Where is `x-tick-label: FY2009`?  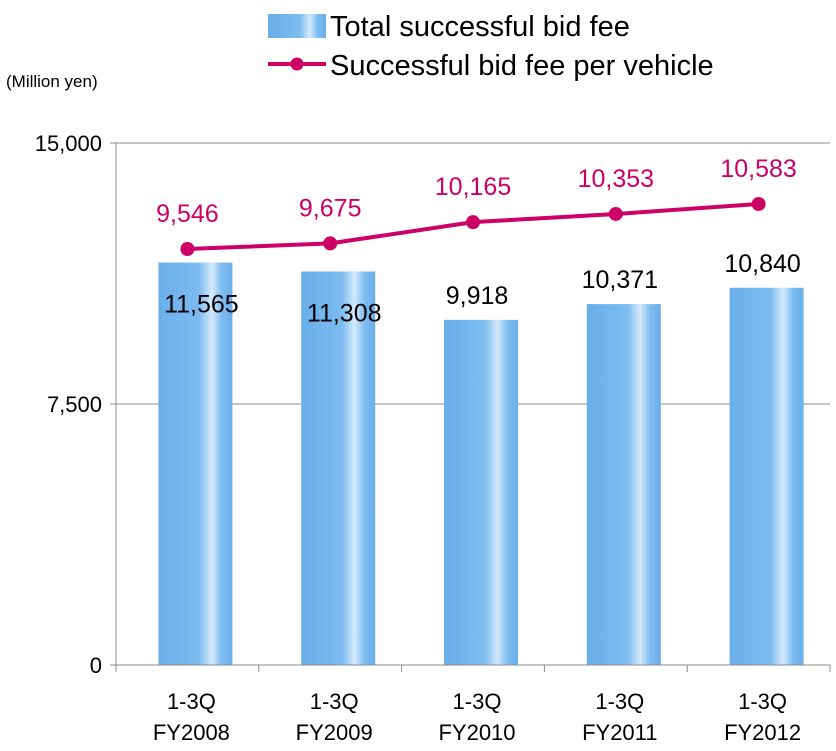
x-tick-label: FY2009 is located at coordinates (334, 732).